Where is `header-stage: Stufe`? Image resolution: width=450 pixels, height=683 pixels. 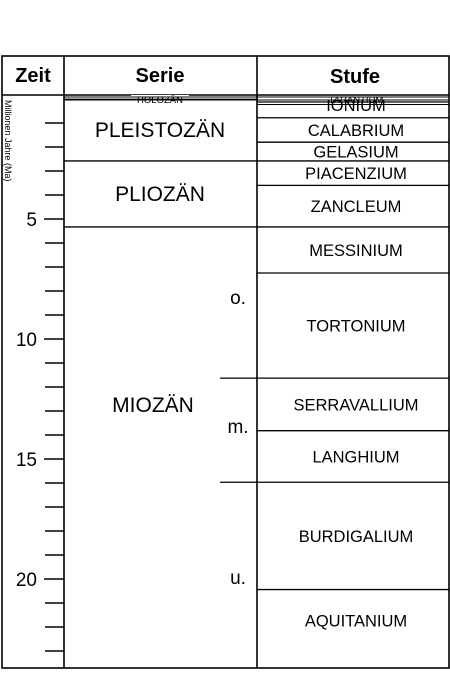
header-stage: Stufe is located at coordinates (355, 77).